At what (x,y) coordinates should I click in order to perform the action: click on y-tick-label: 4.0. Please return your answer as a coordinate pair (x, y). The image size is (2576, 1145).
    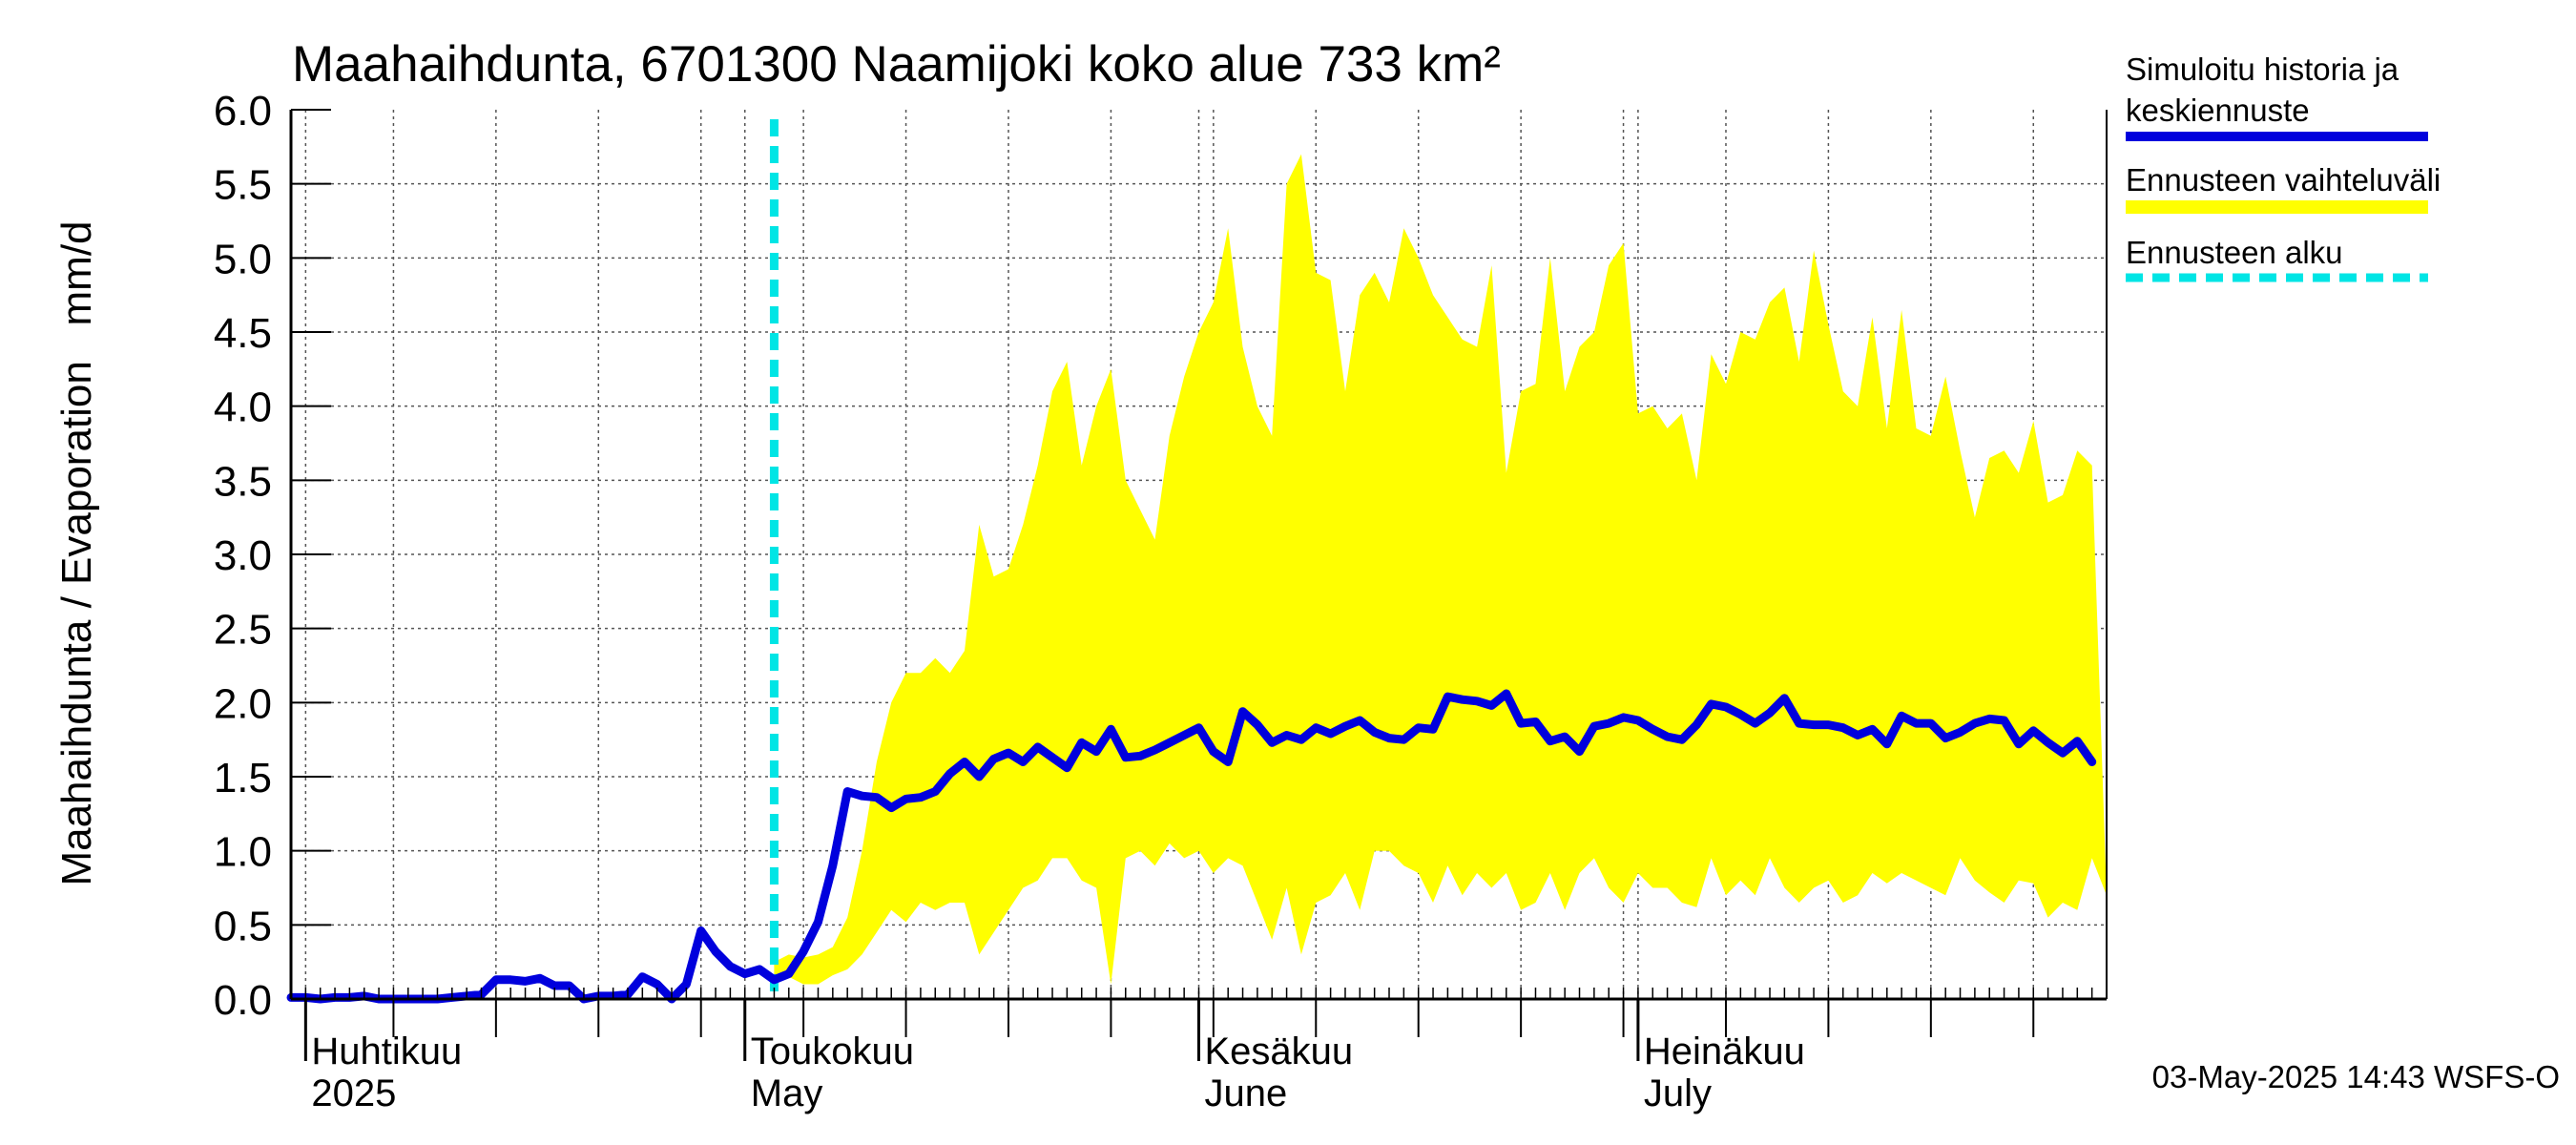
    Looking at the image, I should click on (243, 408).